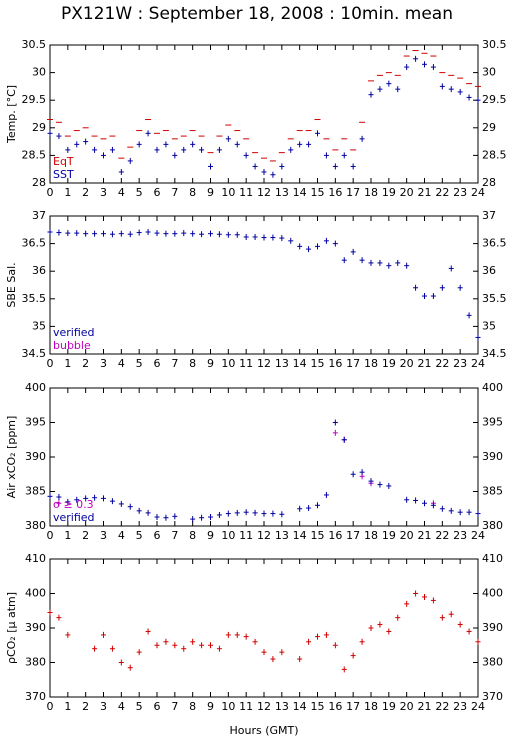 This screenshot has width=515, height=739. What do you see at coordinates (407, 363) in the screenshot?
I see `x-tick-label: 20` at bounding box center [407, 363].